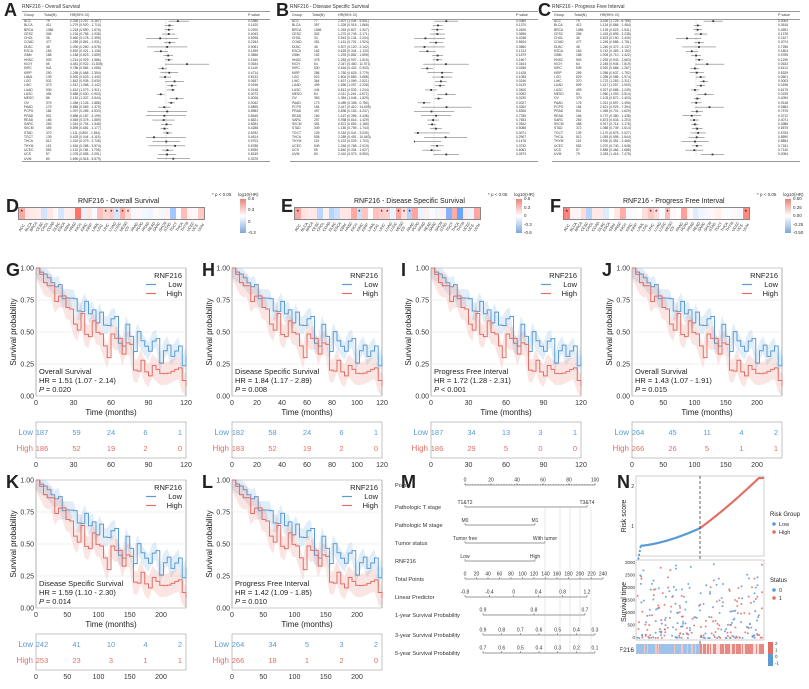  Describe the element at coordinates (146, 81) in the screenshot. I see `forest-row: LGG 532 1.842 (0.935 - 3.630) 0.0637` at that location.